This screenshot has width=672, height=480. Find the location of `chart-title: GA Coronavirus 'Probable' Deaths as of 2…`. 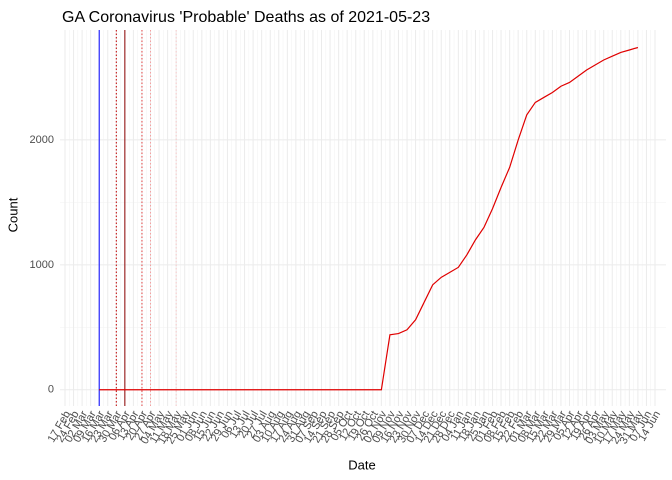

chart-title: GA Coronavirus 'Probable' Deaths as of 2… is located at coordinates (246, 17).